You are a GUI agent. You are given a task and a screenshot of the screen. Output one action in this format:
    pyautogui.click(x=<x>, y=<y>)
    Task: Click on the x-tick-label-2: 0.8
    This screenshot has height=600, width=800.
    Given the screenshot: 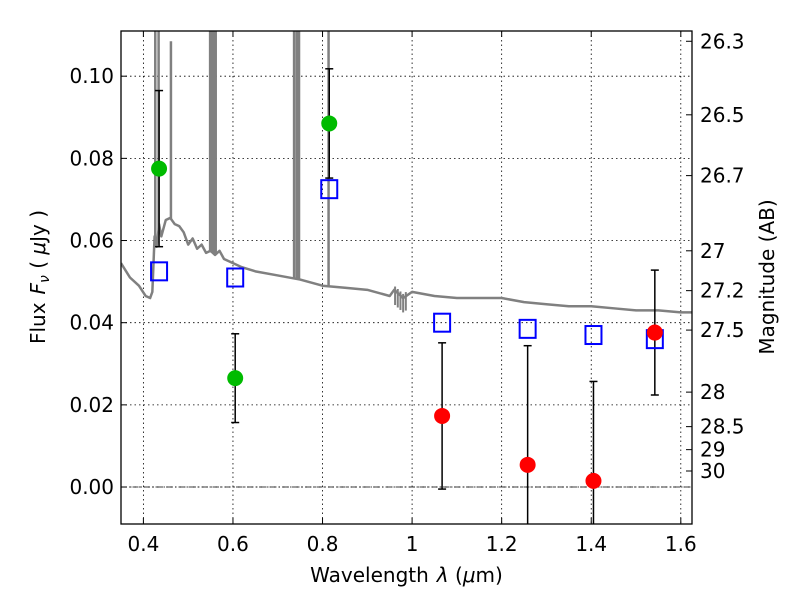 What is the action you would take?
    pyautogui.click(x=323, y=544)
    